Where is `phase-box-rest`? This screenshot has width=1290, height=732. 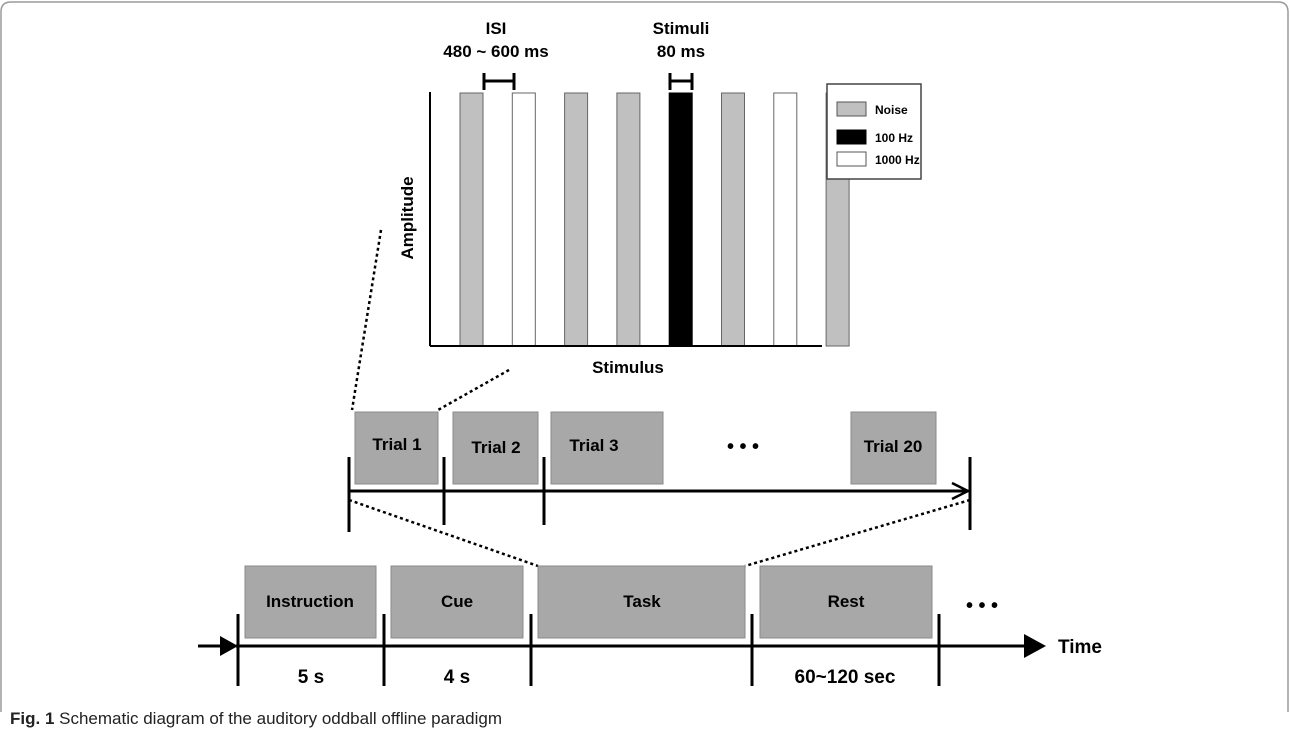
phase-box-rest is located at coordinates (846, 602).